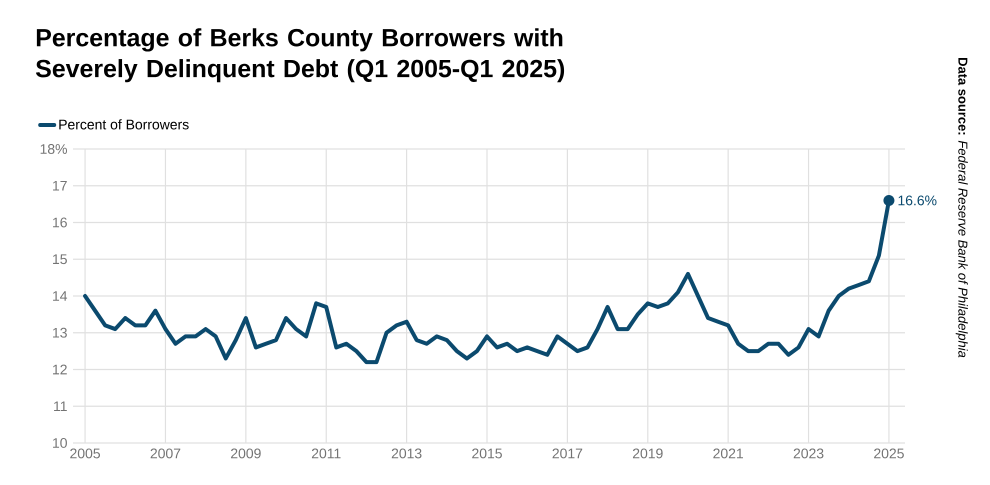  Describe the element at coordinates (567, 453) in the screenshot. I see `x-tick-label: 2017` at that location.